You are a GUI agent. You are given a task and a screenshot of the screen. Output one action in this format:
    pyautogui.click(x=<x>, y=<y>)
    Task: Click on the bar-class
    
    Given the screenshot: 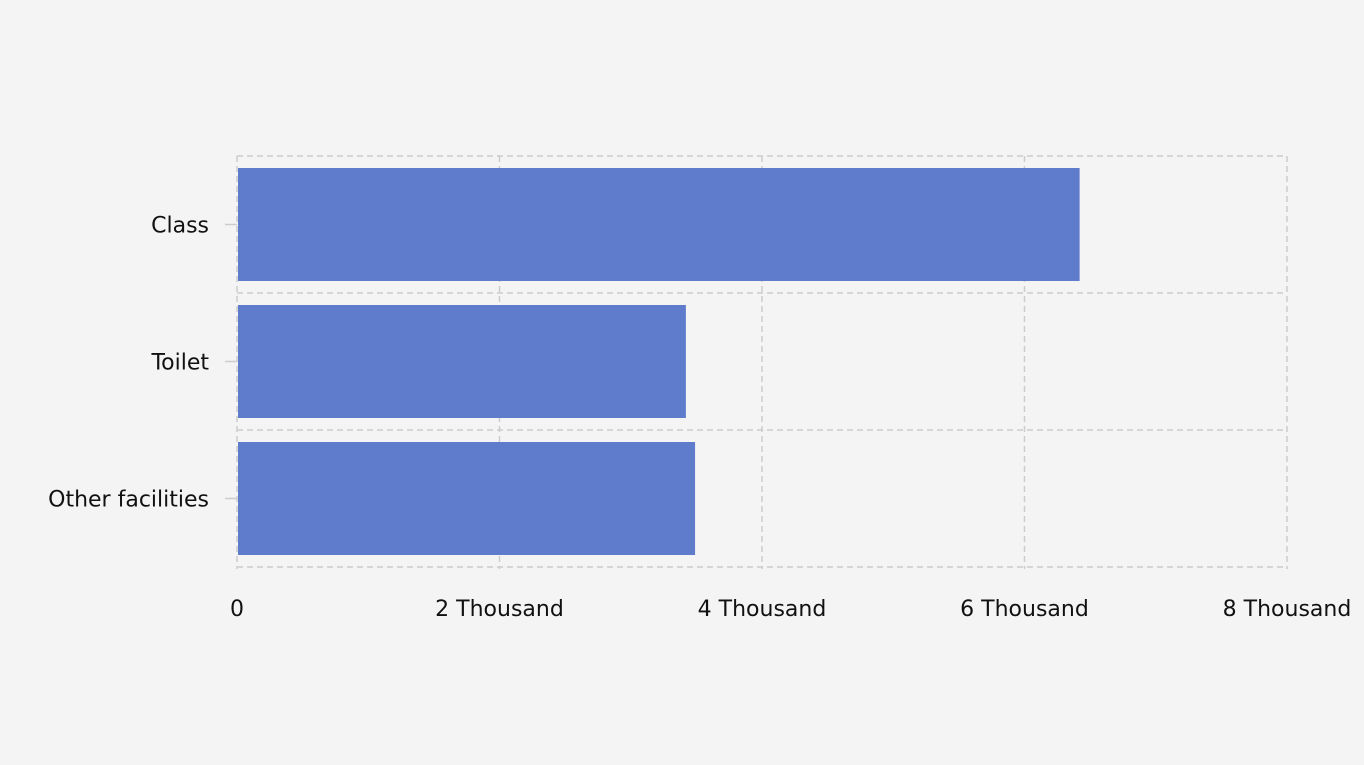 What is the action you would take?
    pyautogui.click(x=659, y=224)
    